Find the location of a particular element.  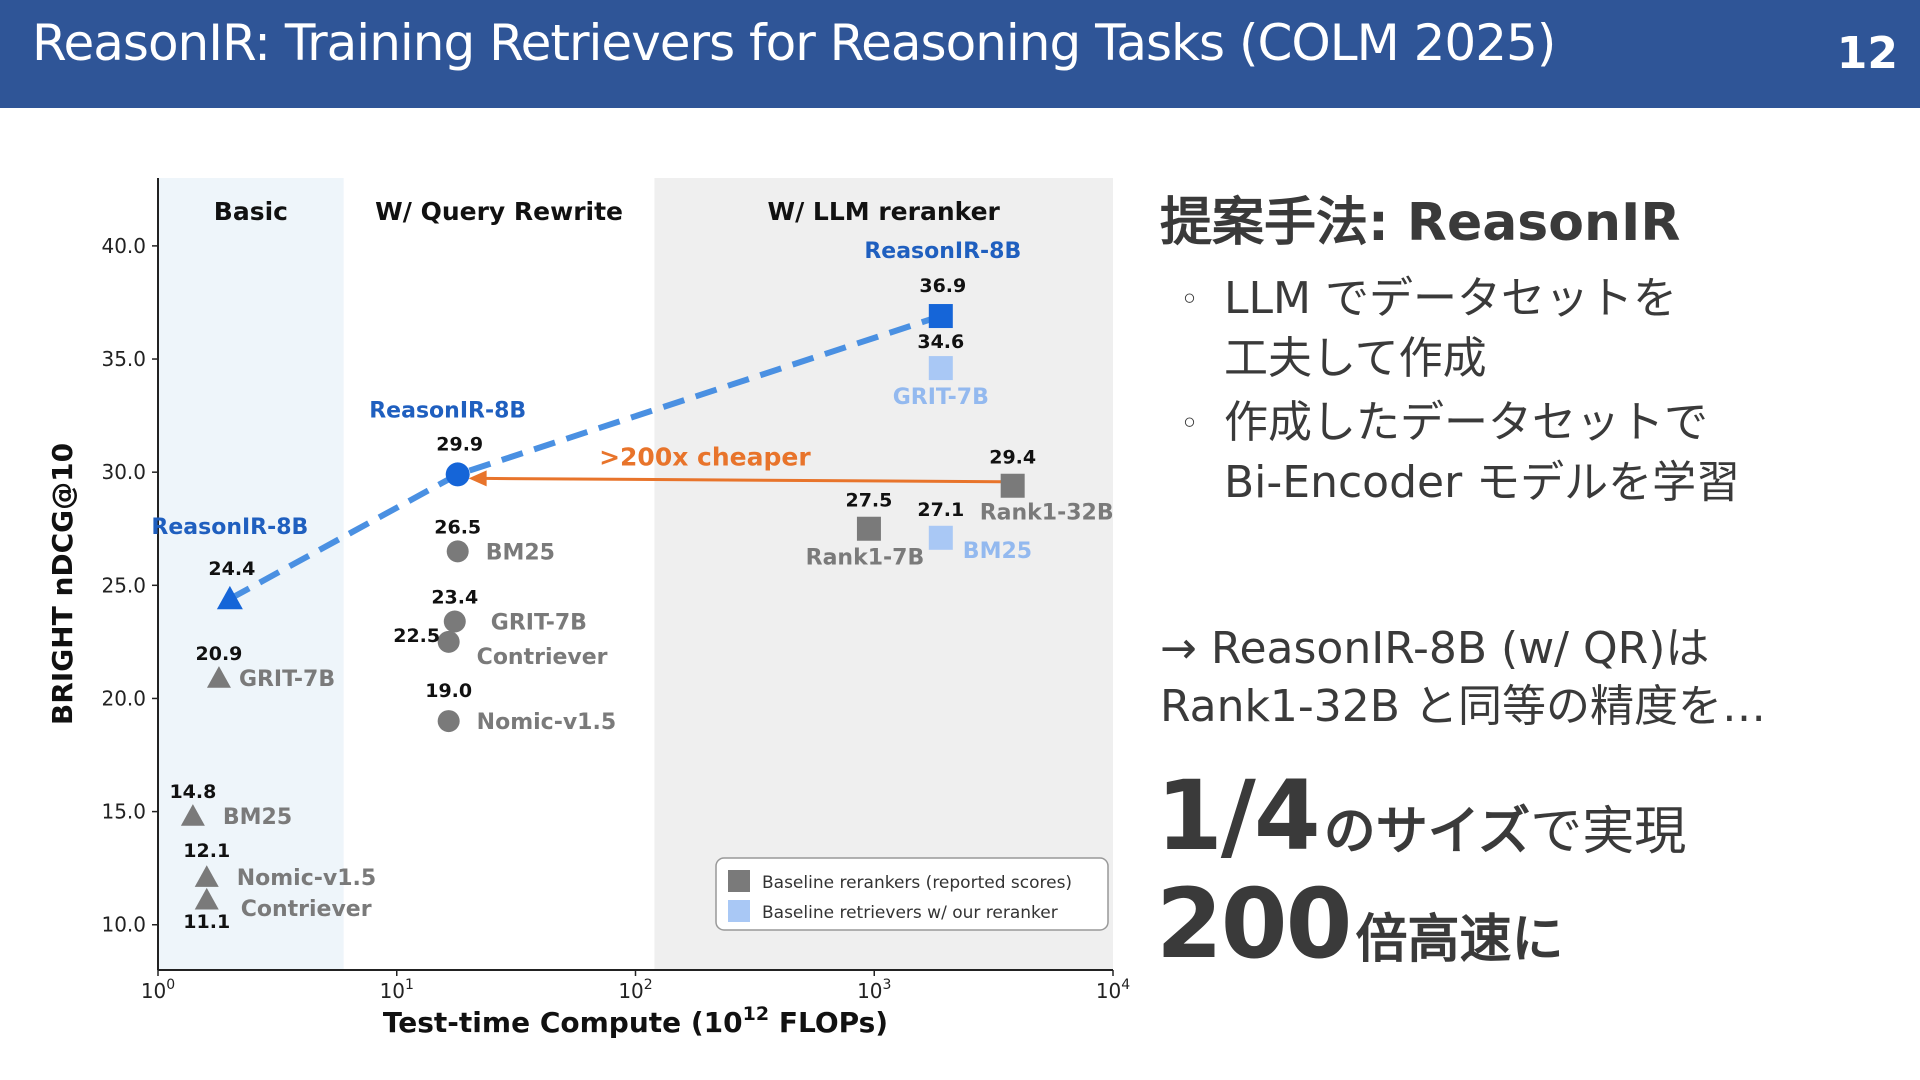

annotation-arrow-line is located at coordinates (742, 480).